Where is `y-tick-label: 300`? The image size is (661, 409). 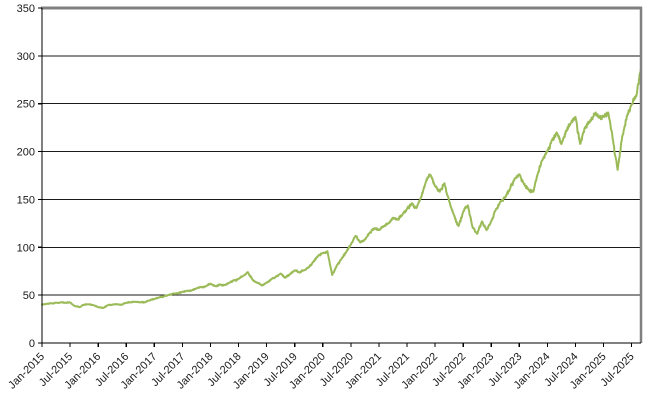
y-tick-label: 300 is located at coordinates (26, 57).